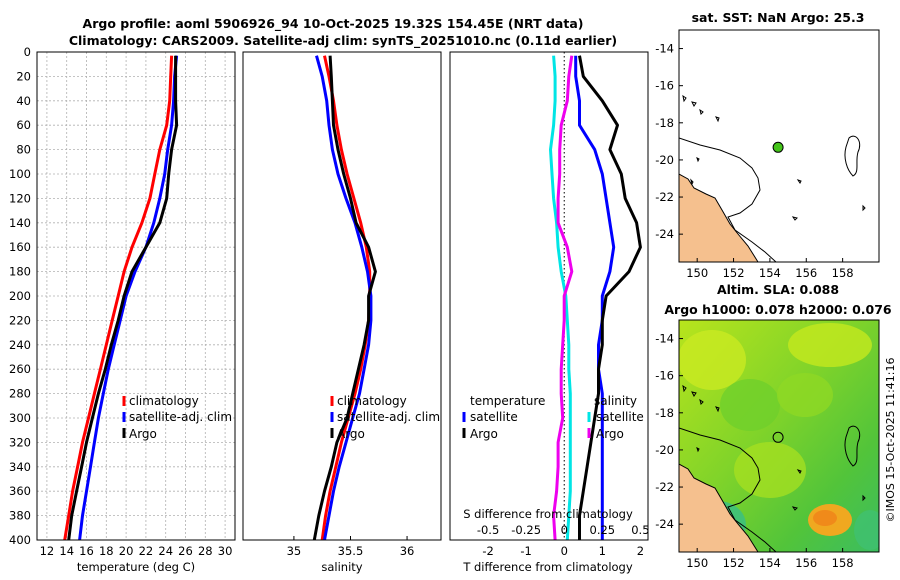  Describe the element at coordinates (563, 551) in the screenshot. I see `t-difference-x-ticks: -2 -1 0 1 2` at that location.